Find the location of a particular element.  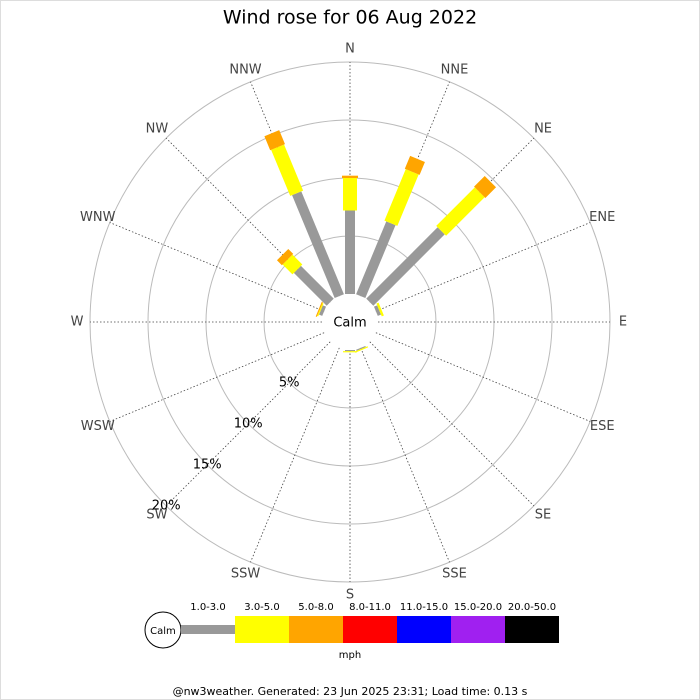

chart-title: Wind rose for 06 Aug 2022 is located at coordinates (350, 18).